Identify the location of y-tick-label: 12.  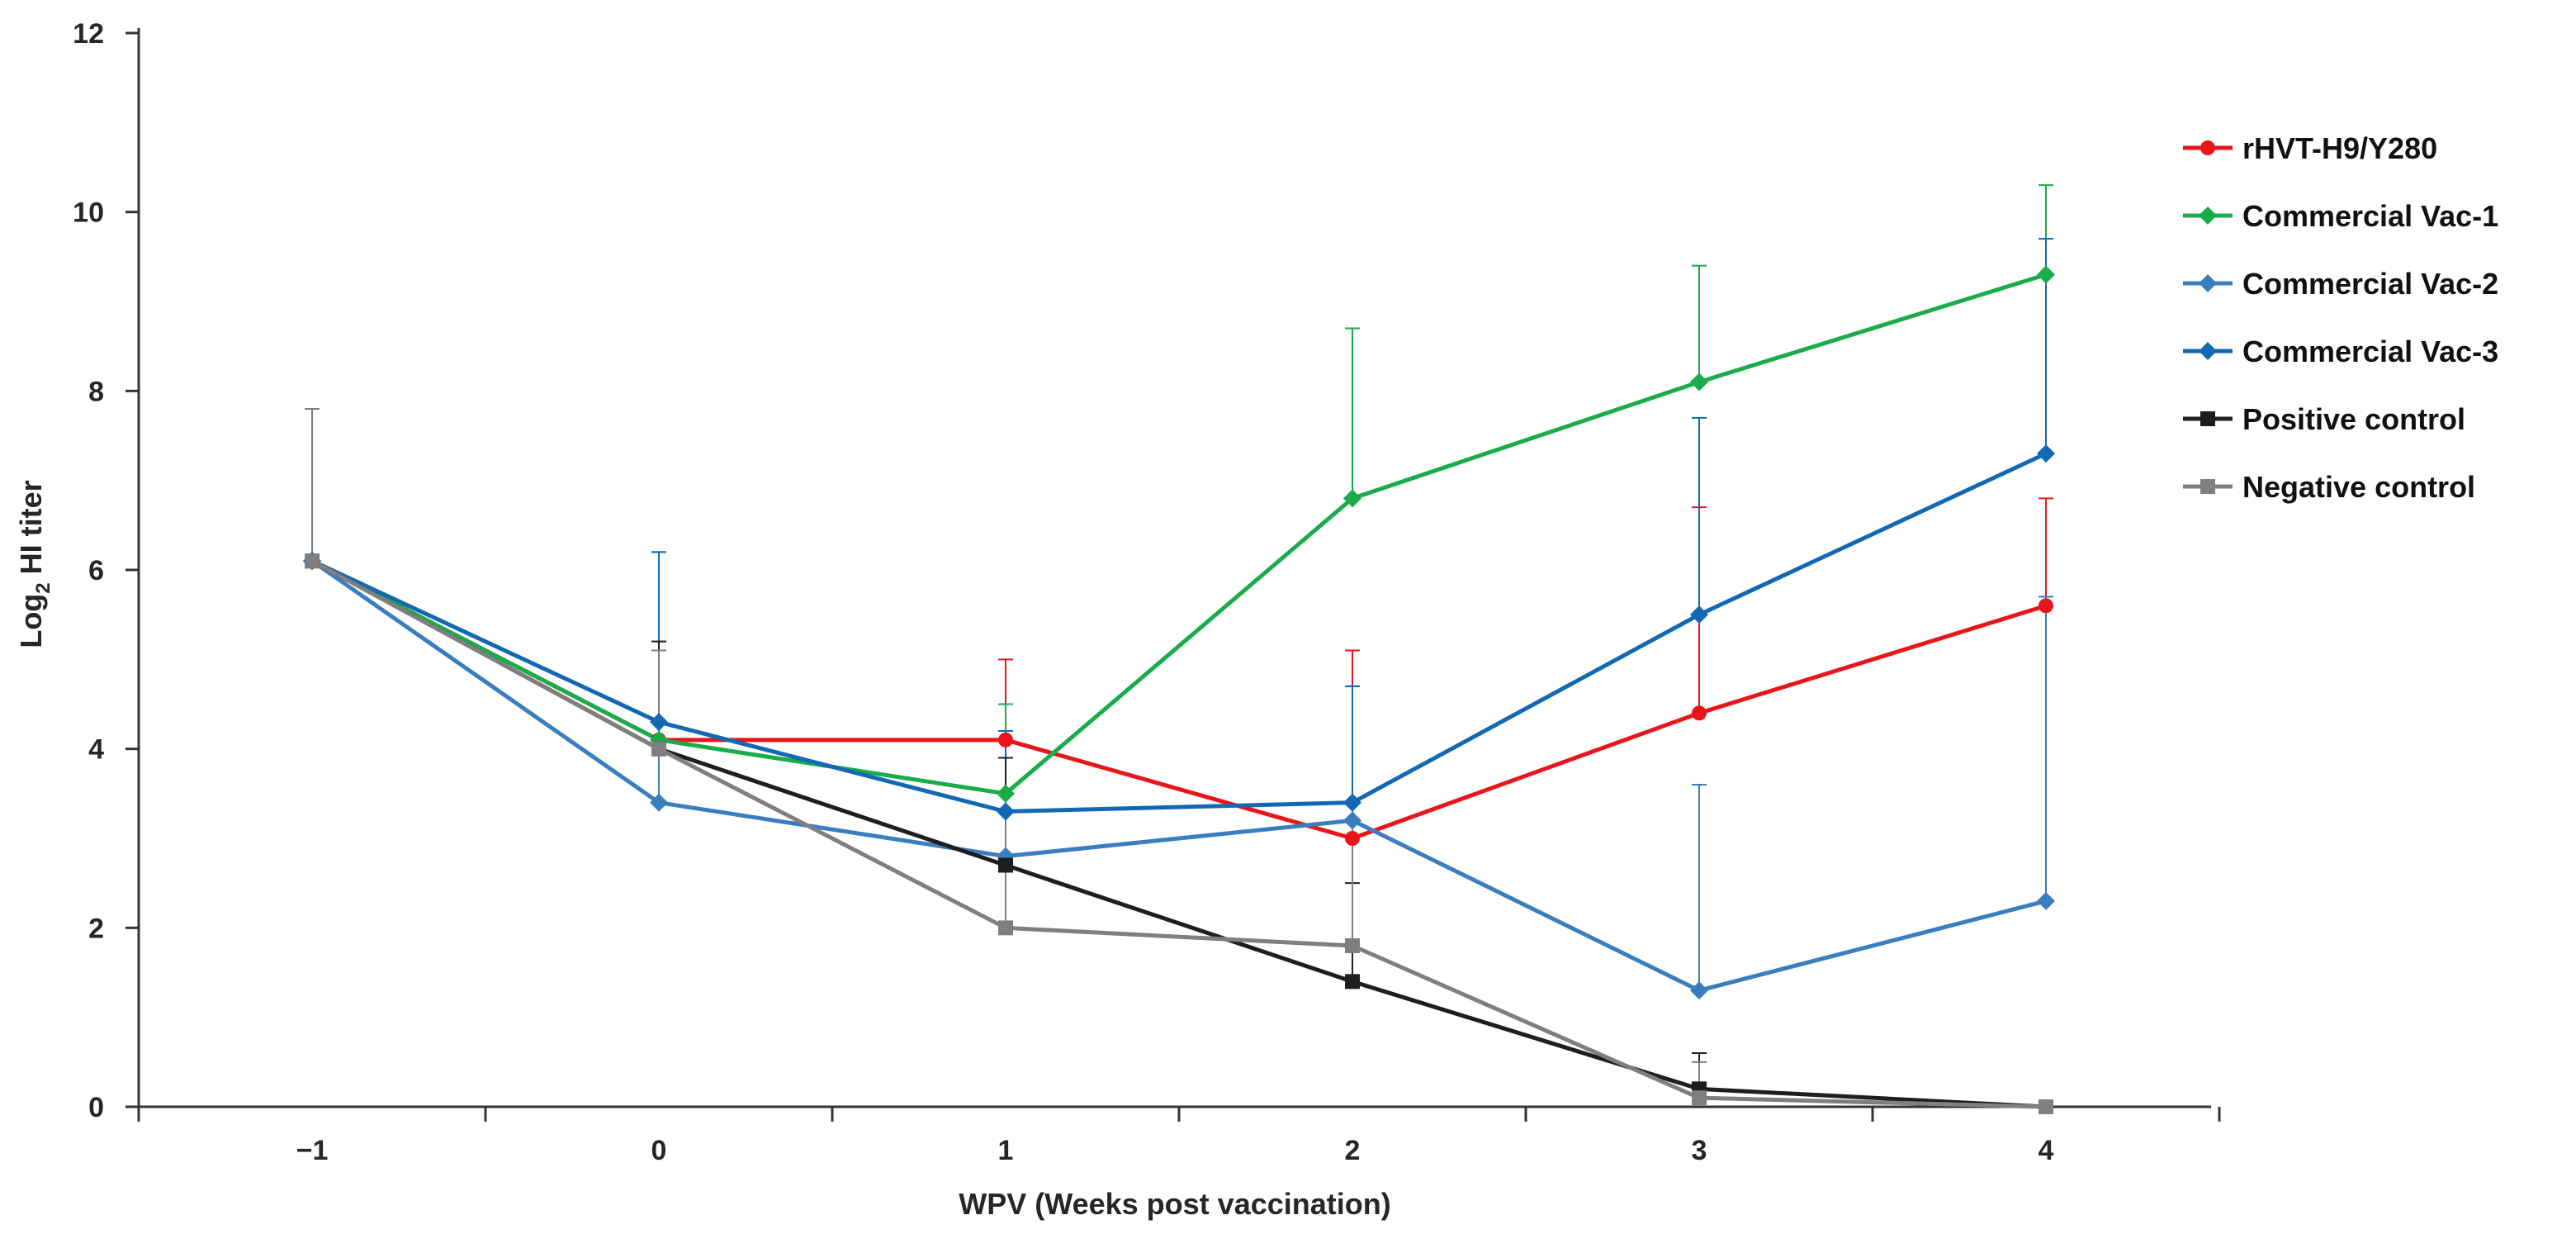
(88, 34).